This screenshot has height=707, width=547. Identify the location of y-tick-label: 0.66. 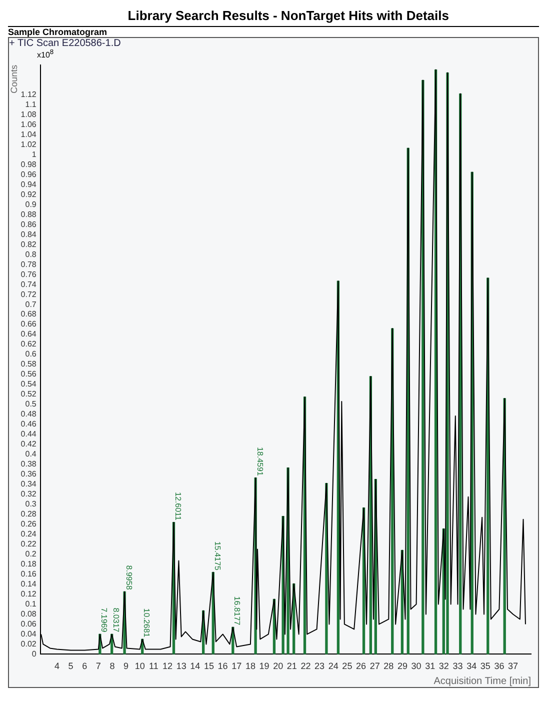
(28, 324).